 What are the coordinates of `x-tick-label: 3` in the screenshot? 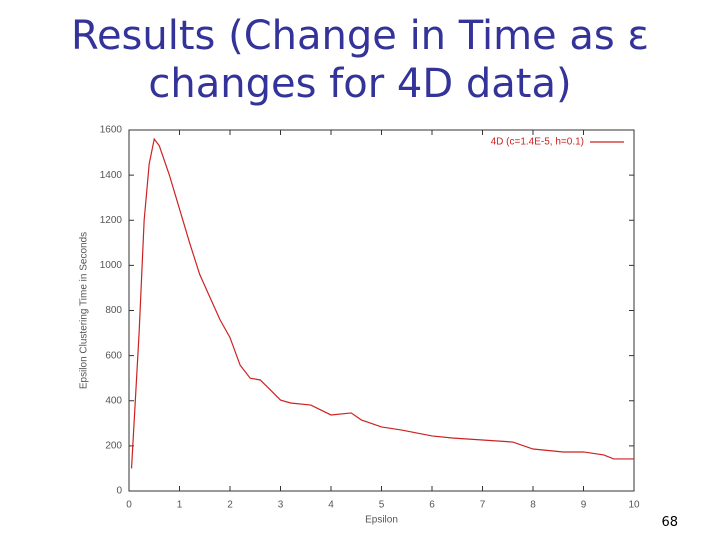 It's located at (281, 505).